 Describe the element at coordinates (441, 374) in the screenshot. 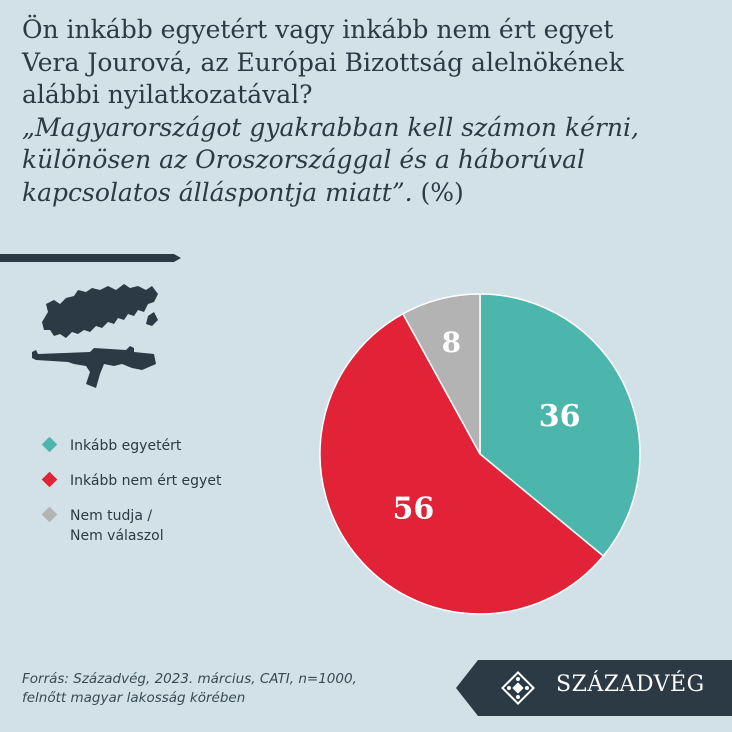

I see `pie-slice-dontknow` at that location.